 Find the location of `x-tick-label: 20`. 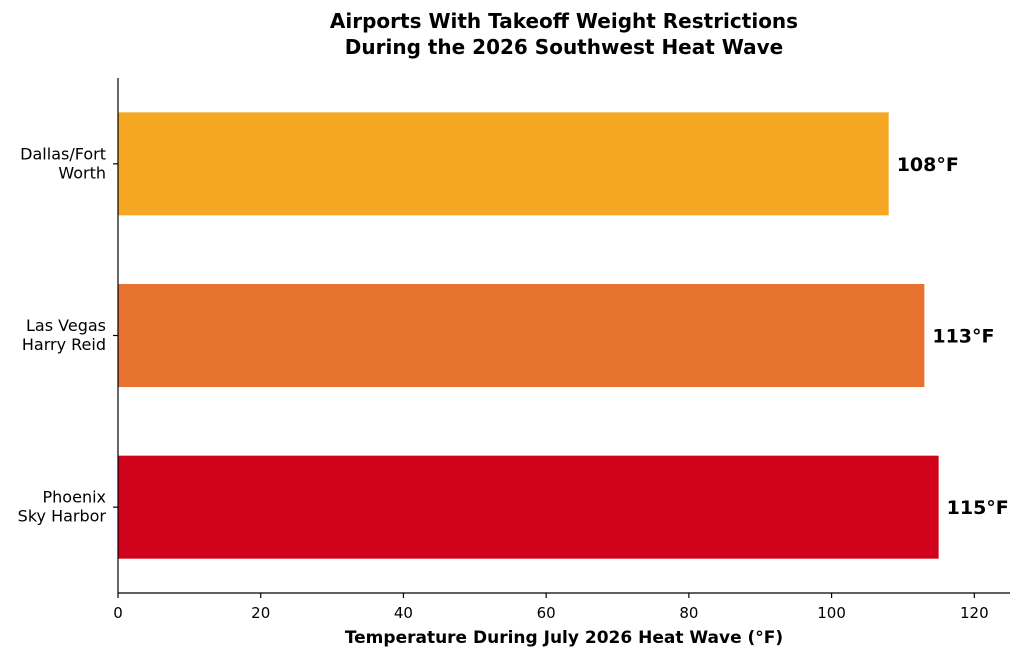

x-tick-label: 20 is located at coordinates (260, 613).